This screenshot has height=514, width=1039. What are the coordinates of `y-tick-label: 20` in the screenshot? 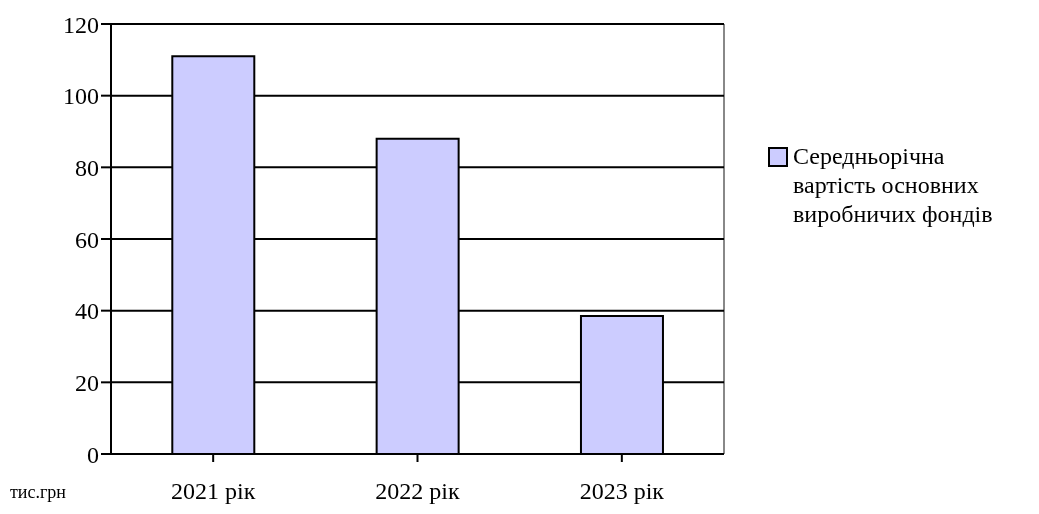 It's located at (87, 382).